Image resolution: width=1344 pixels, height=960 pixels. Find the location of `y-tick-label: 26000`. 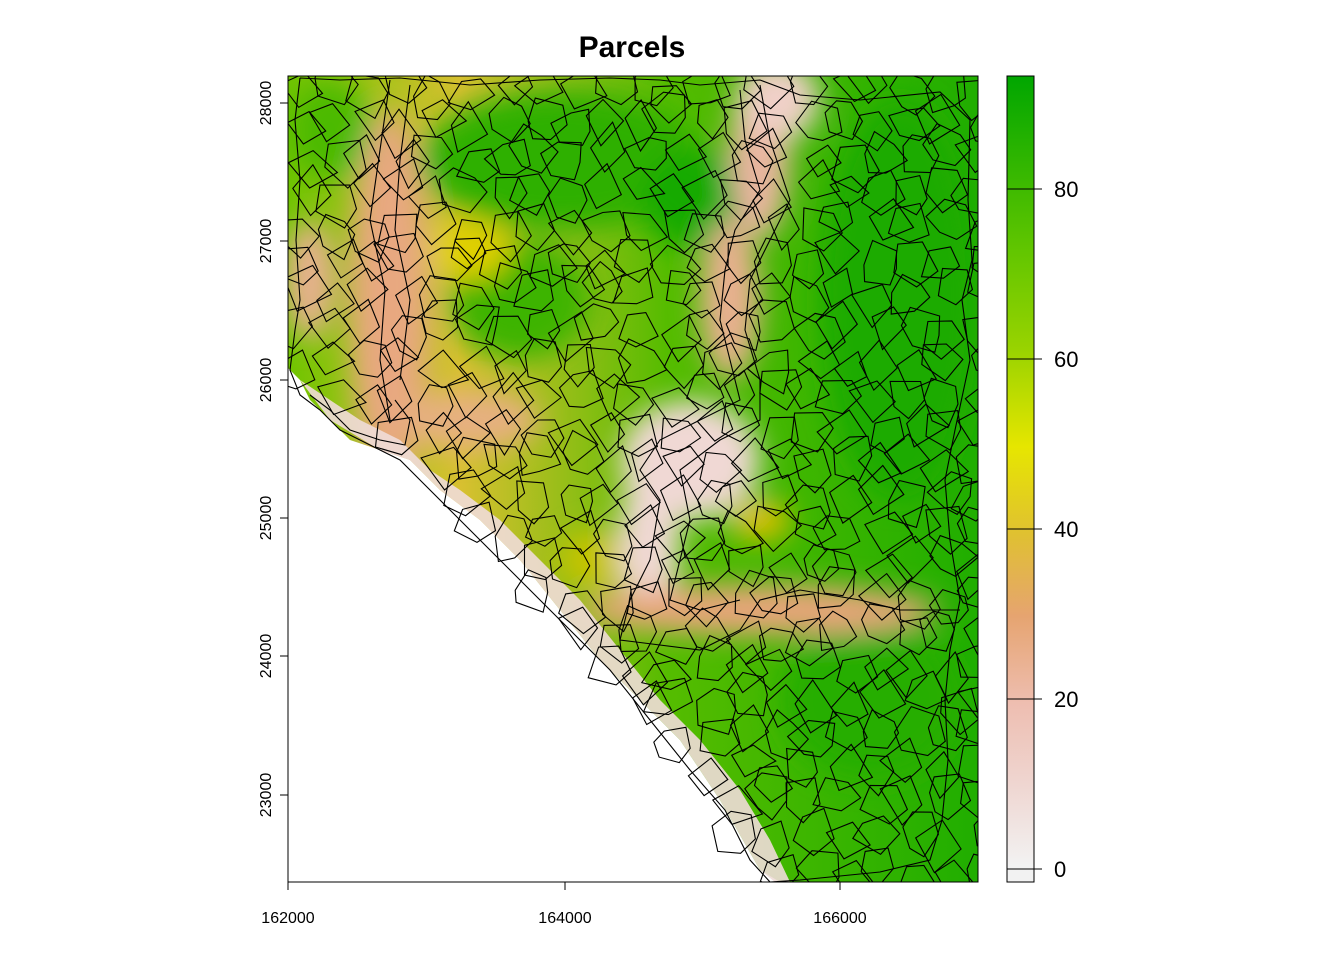

y-tick-label: 26000 is located at coordinates (266, 380).